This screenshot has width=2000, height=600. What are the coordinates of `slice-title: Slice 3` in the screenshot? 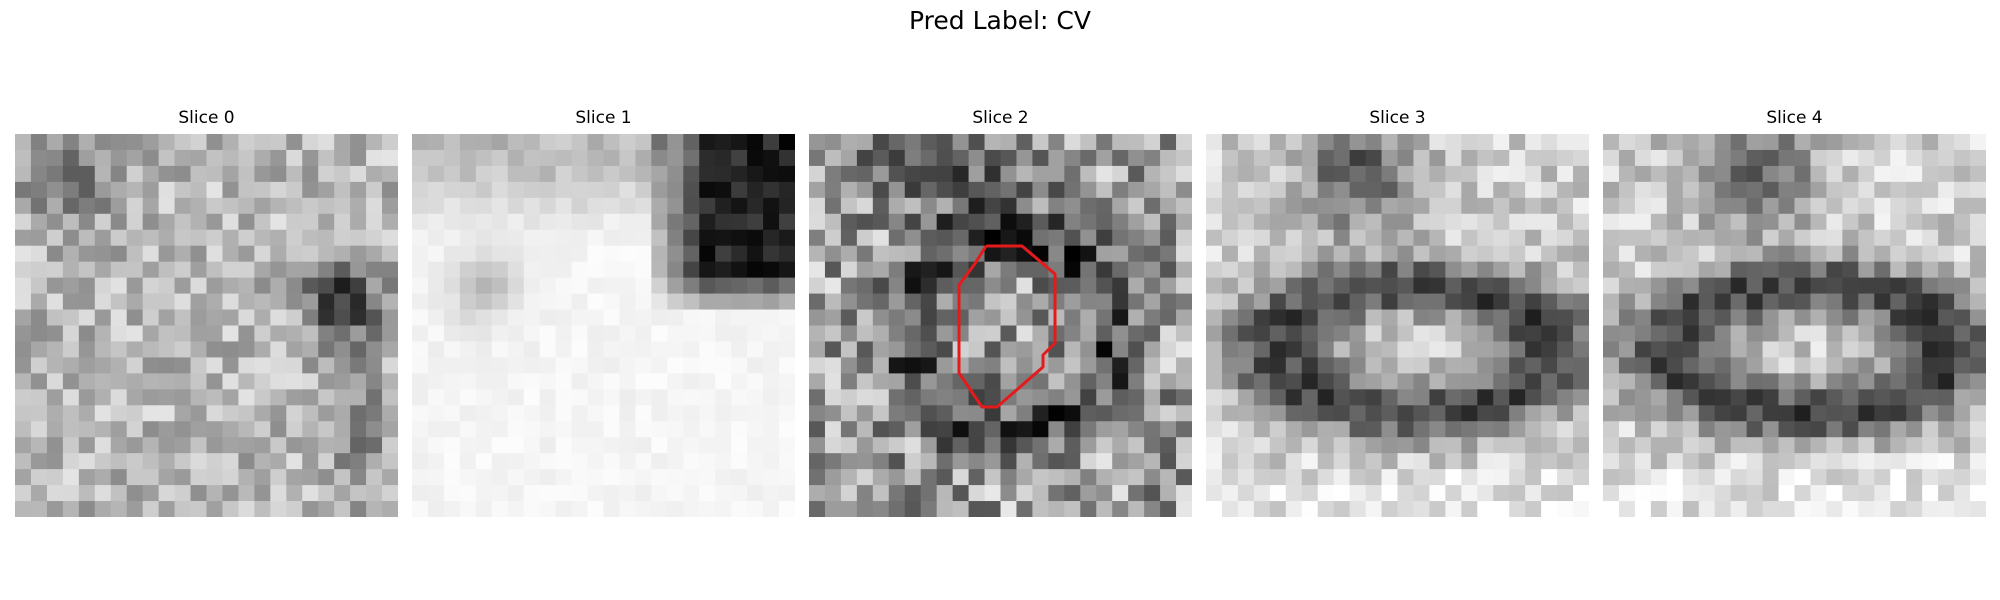 It's located at (1397, 118).